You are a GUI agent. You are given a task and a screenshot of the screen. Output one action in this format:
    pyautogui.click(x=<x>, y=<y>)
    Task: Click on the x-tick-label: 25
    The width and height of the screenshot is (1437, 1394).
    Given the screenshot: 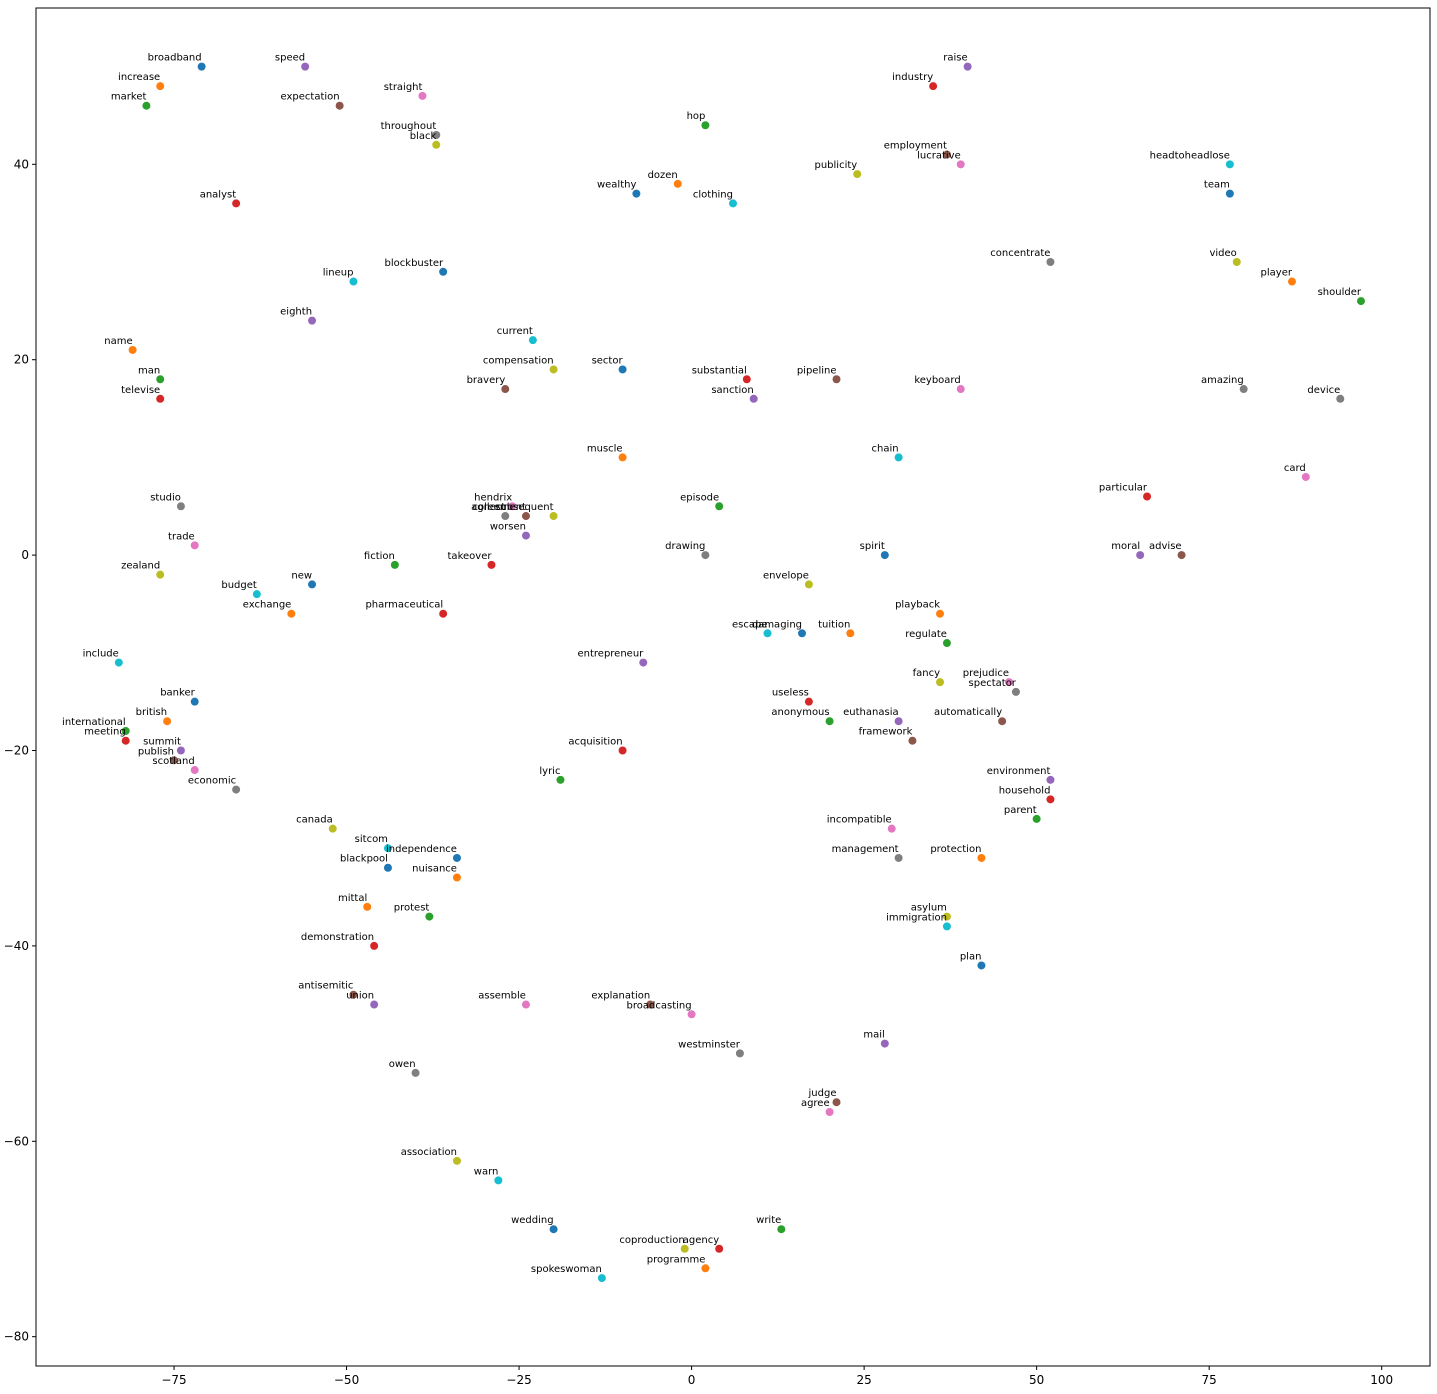 What is the action you would take?
    pyautogui.click(x=863, y=1380)
    